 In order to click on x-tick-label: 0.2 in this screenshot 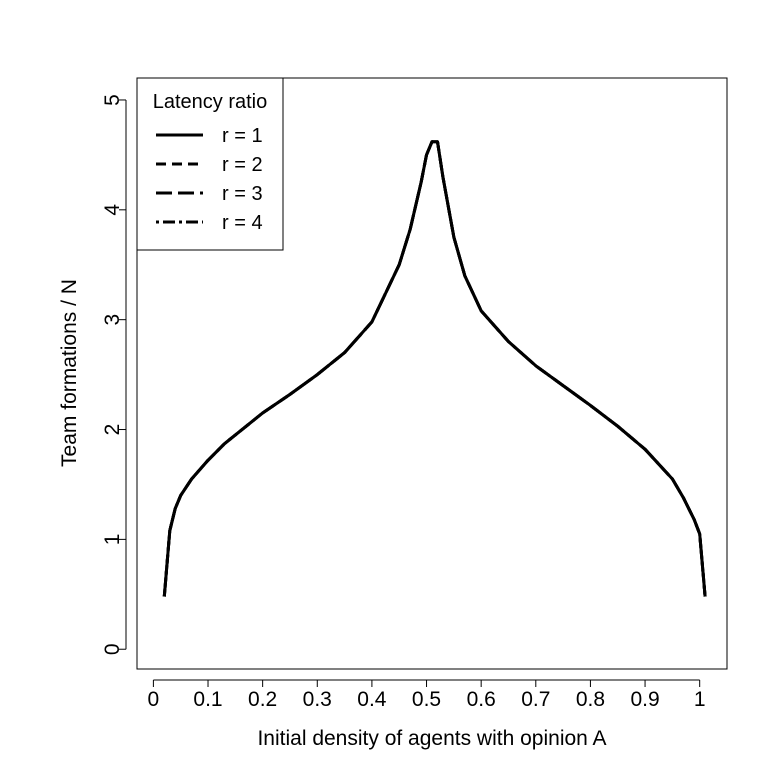, I will do `click(262, 699)`.